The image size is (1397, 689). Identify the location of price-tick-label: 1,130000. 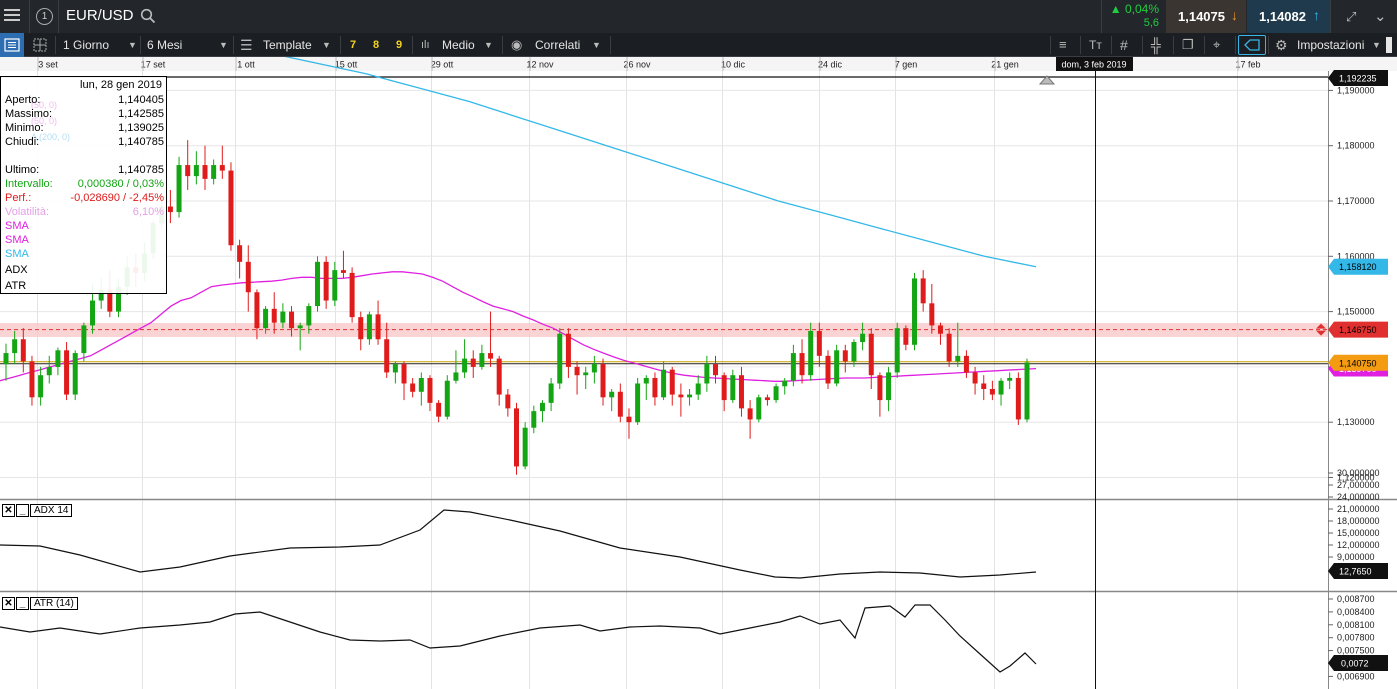
(1356, 422).